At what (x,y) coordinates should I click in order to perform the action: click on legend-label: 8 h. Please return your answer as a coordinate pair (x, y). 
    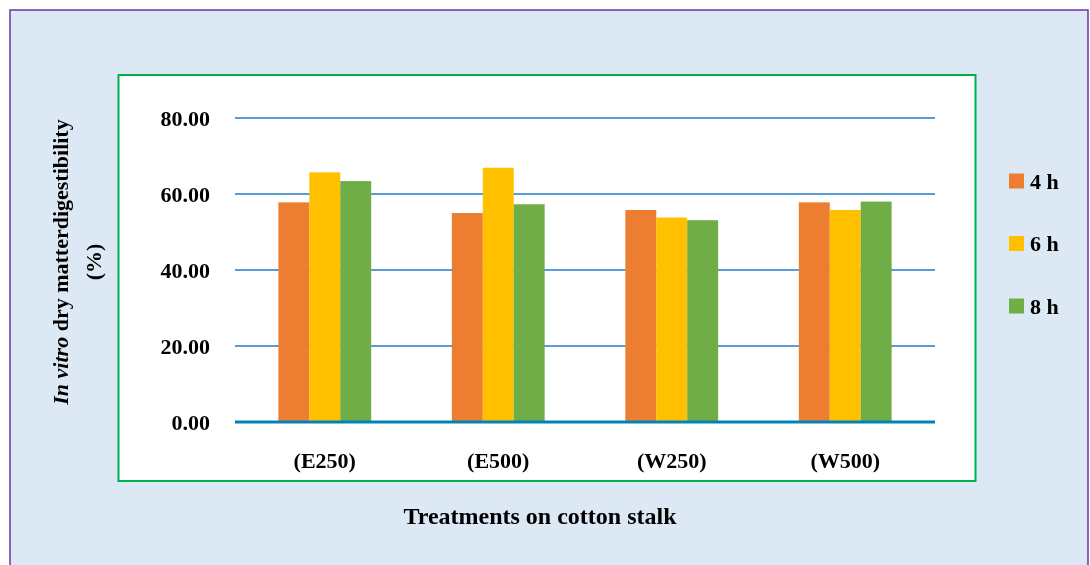
    Looking at the image, I should click on (1044, 306).